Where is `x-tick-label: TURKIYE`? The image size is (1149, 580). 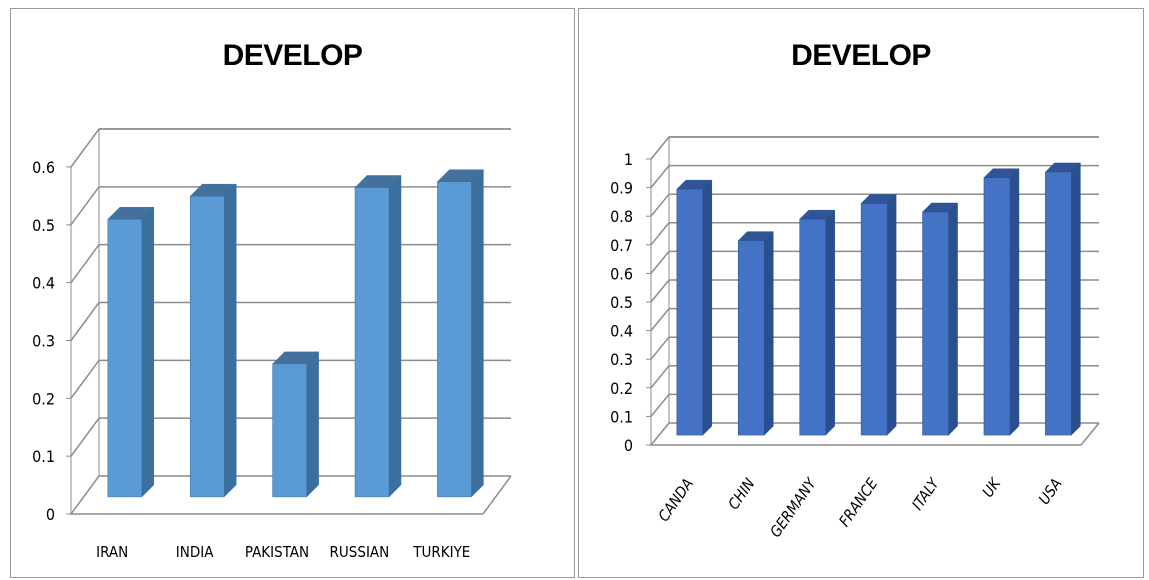 x-tick-label: TURKIYE is located at coordinates (441, 552).